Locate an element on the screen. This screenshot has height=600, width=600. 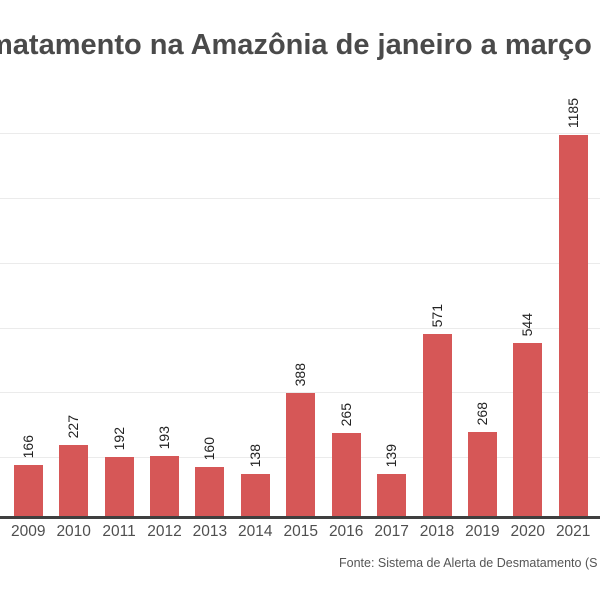
bar-value-label: 265 is located at coordinates (345, 414).